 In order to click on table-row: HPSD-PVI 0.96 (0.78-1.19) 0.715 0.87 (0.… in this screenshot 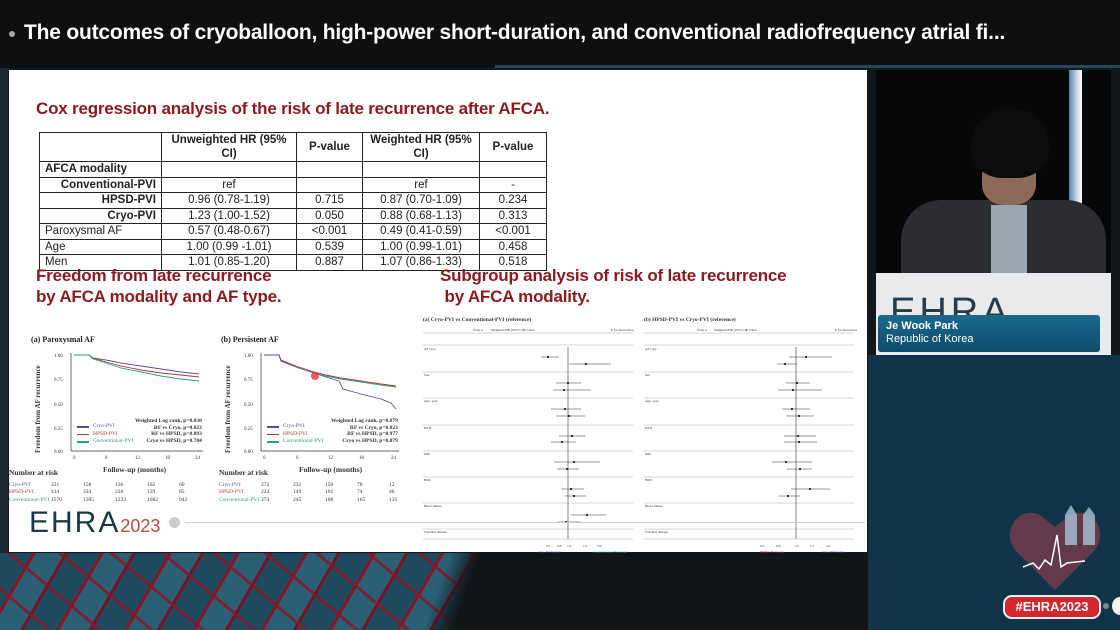, I will do `click(293, 200)`.